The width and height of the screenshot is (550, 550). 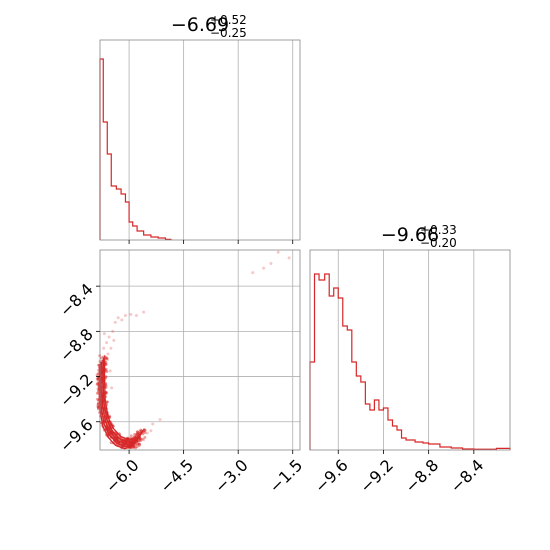 I want to click on bottom-histogram-title-median: −9.66, so click(x=410, y=235).